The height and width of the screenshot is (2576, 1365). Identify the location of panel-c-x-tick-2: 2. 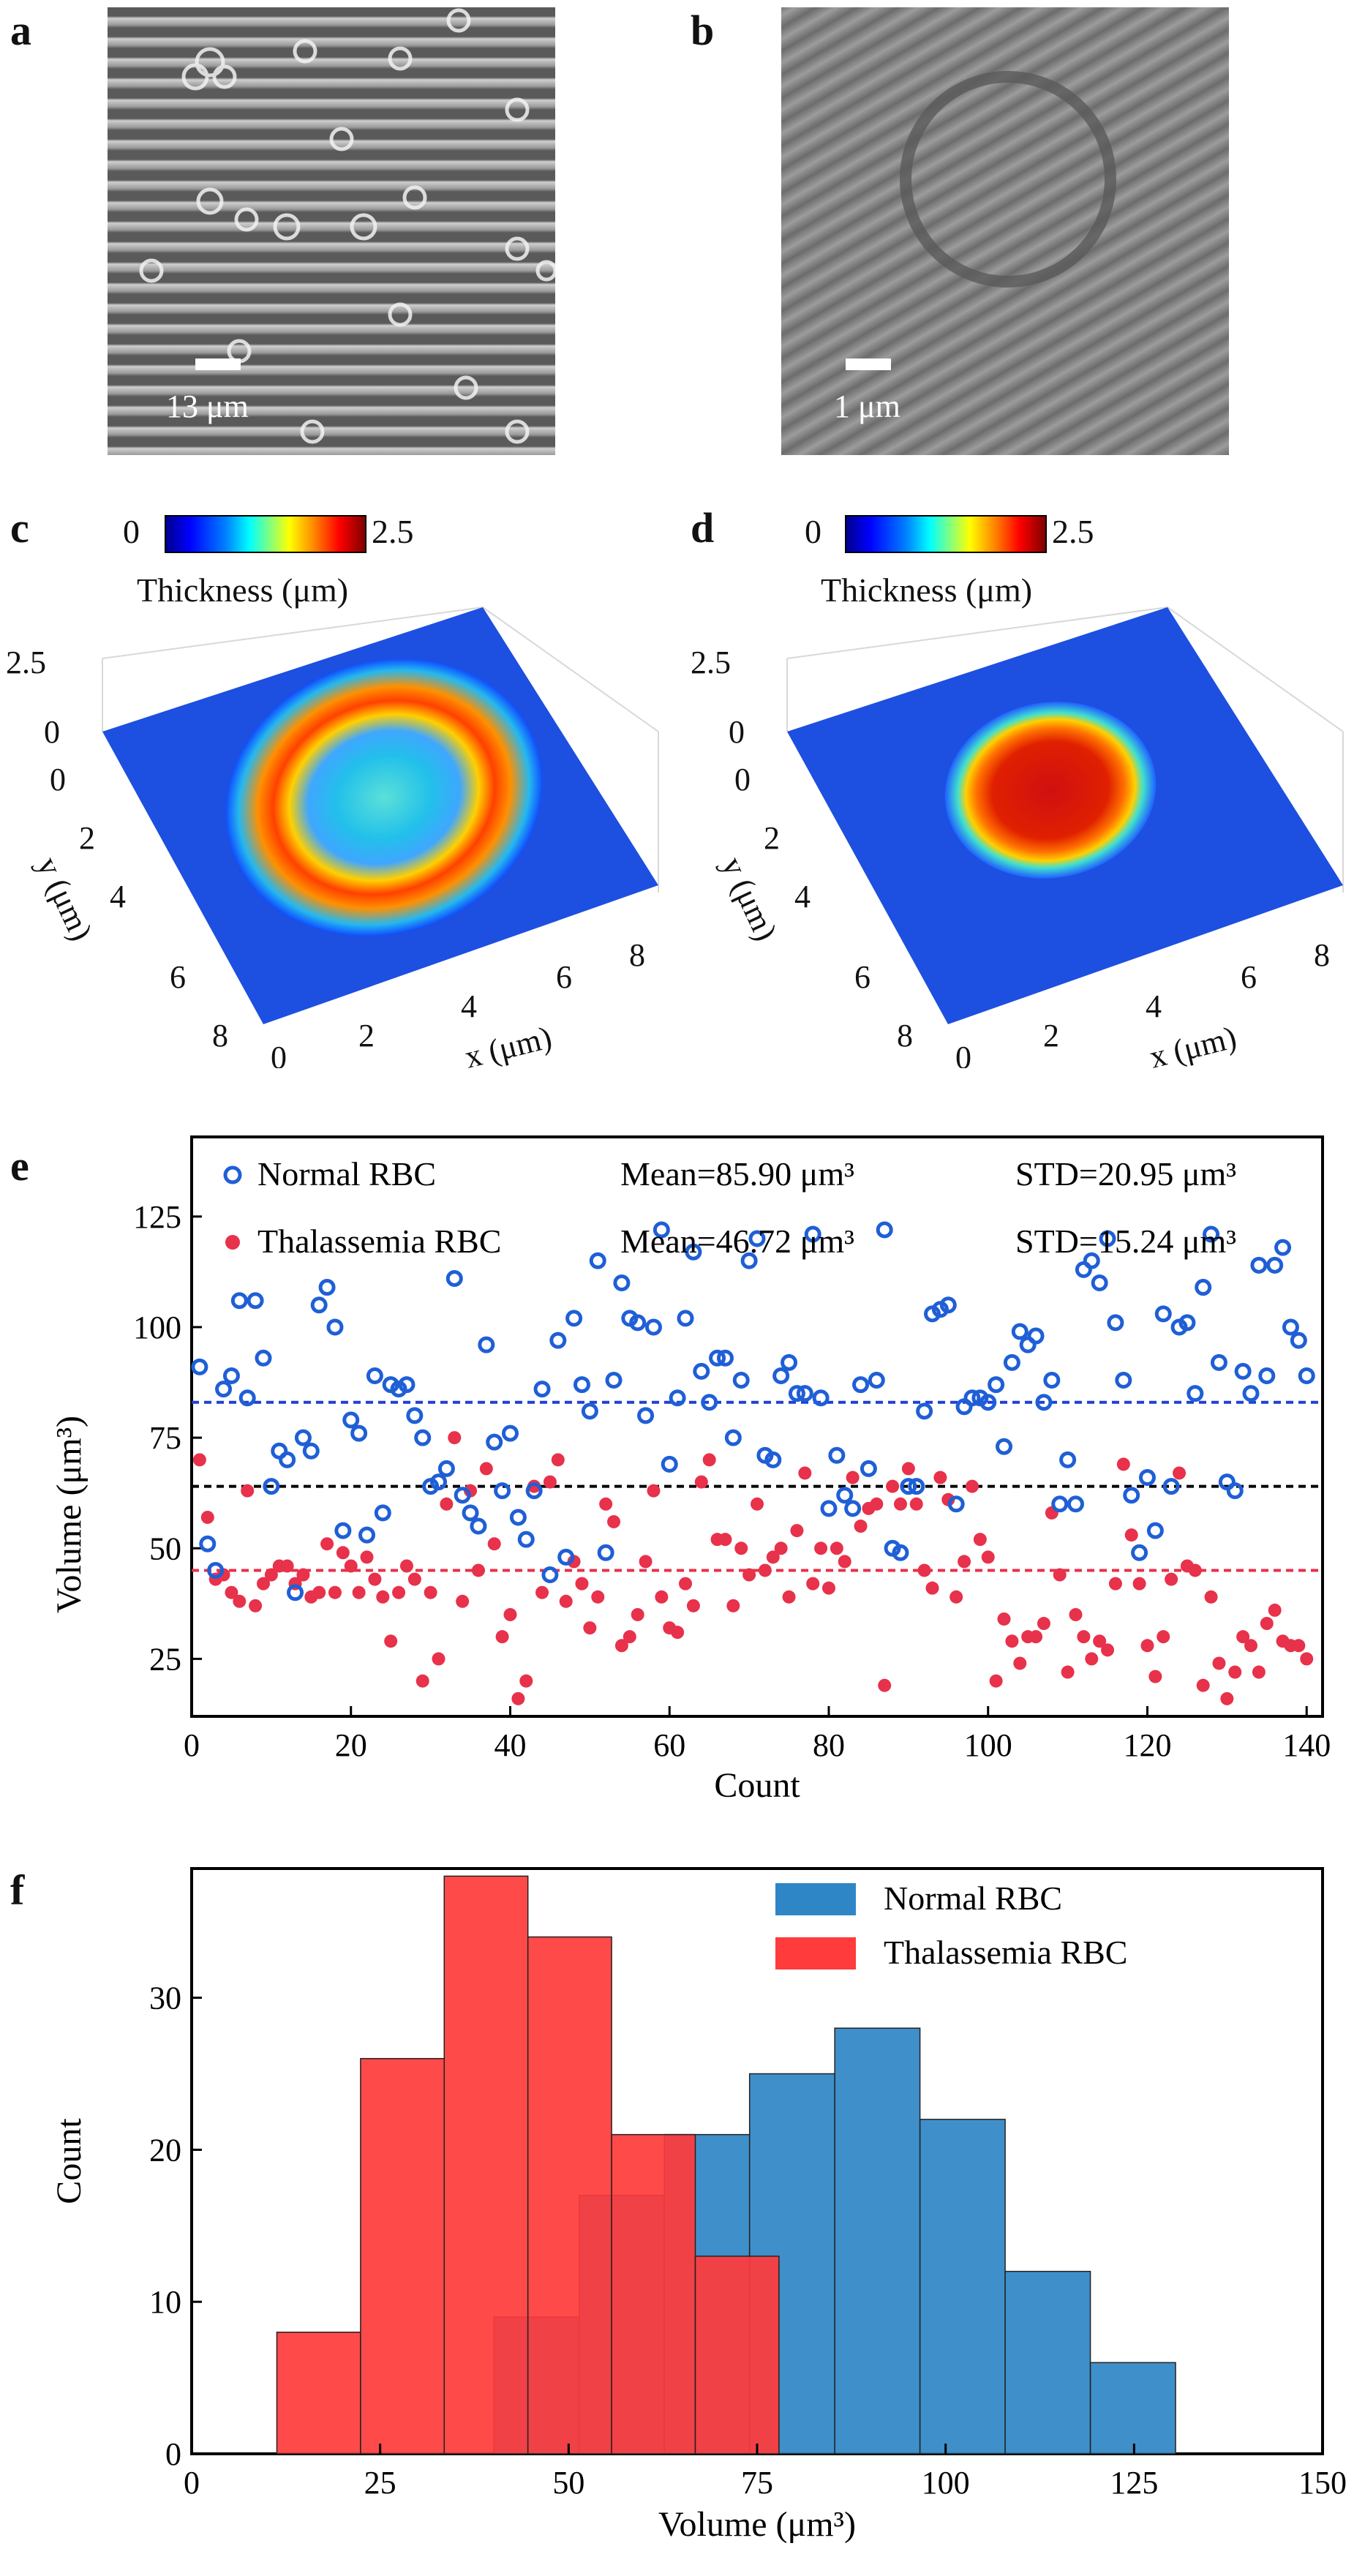
(367, 1036).